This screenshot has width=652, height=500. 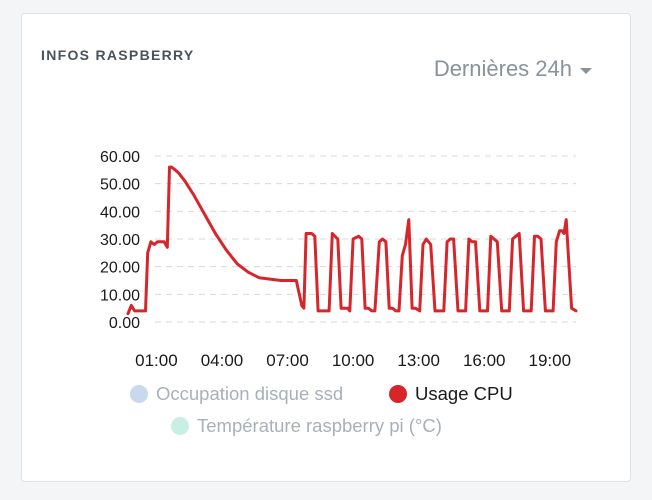 I want to click on time-range-label: Dernières 24h, so click(x=502, y=68).